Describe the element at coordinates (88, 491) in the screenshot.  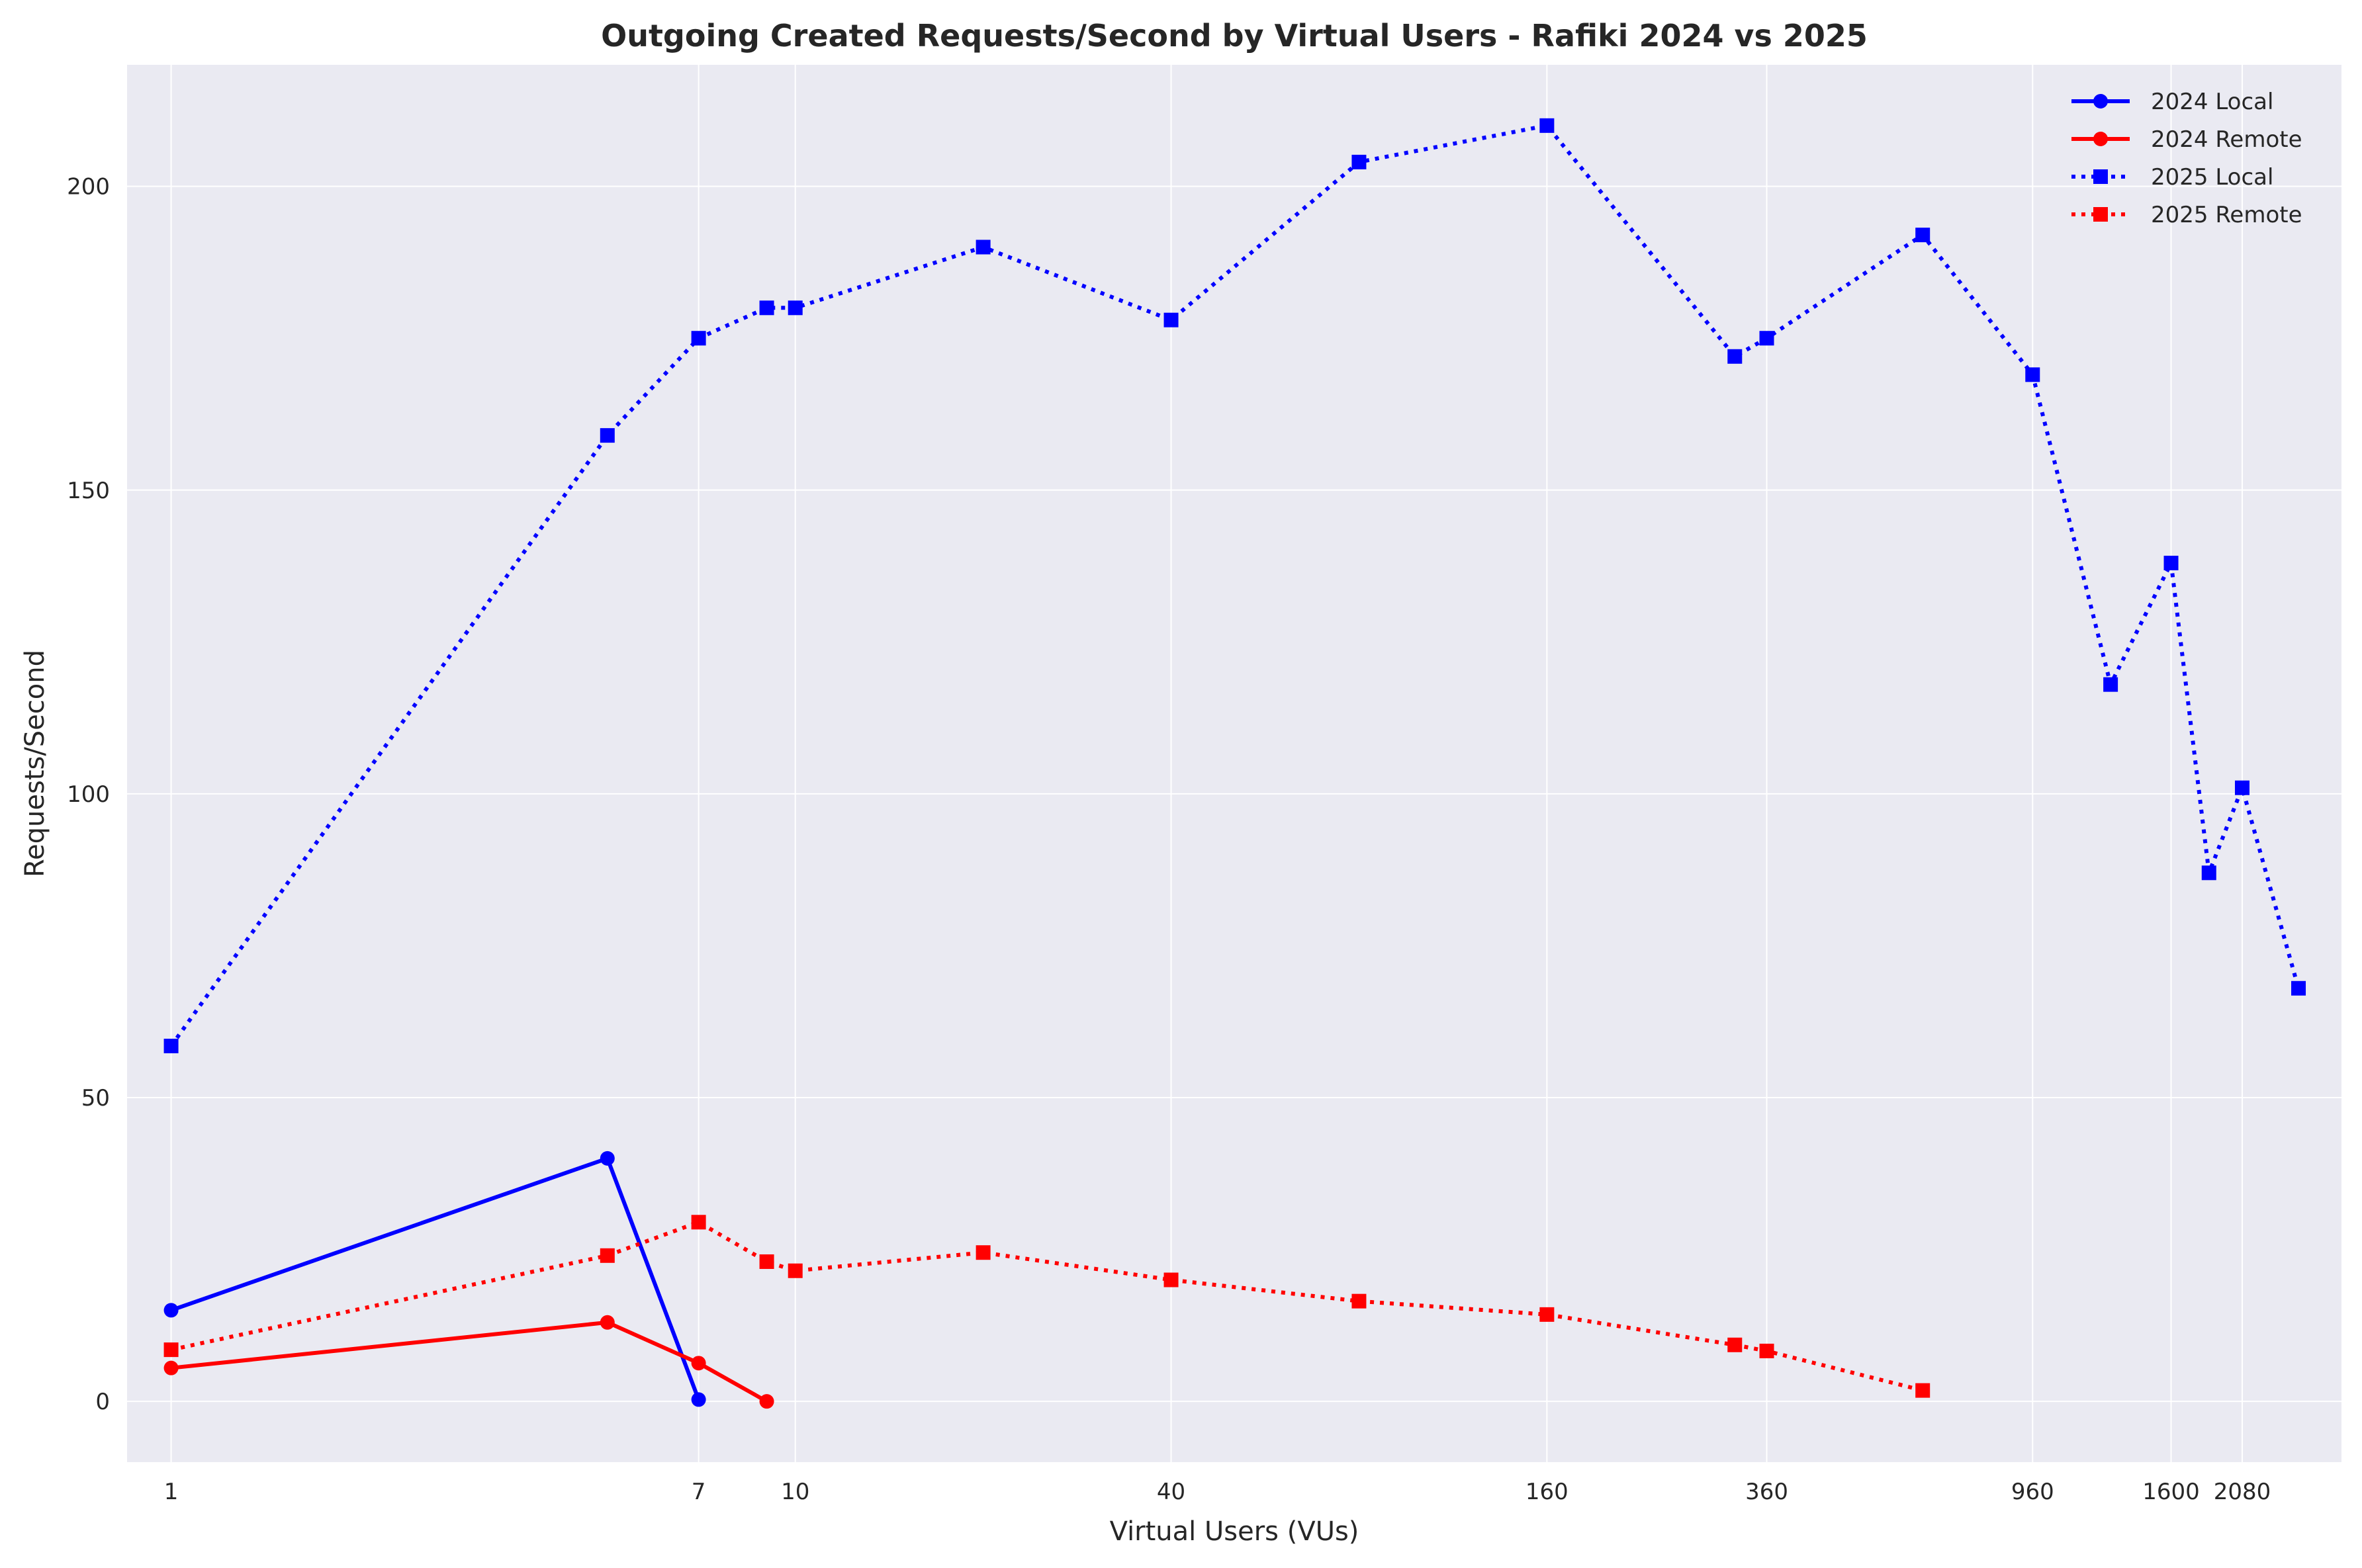
I see `y-tick-label: 150` at that location.